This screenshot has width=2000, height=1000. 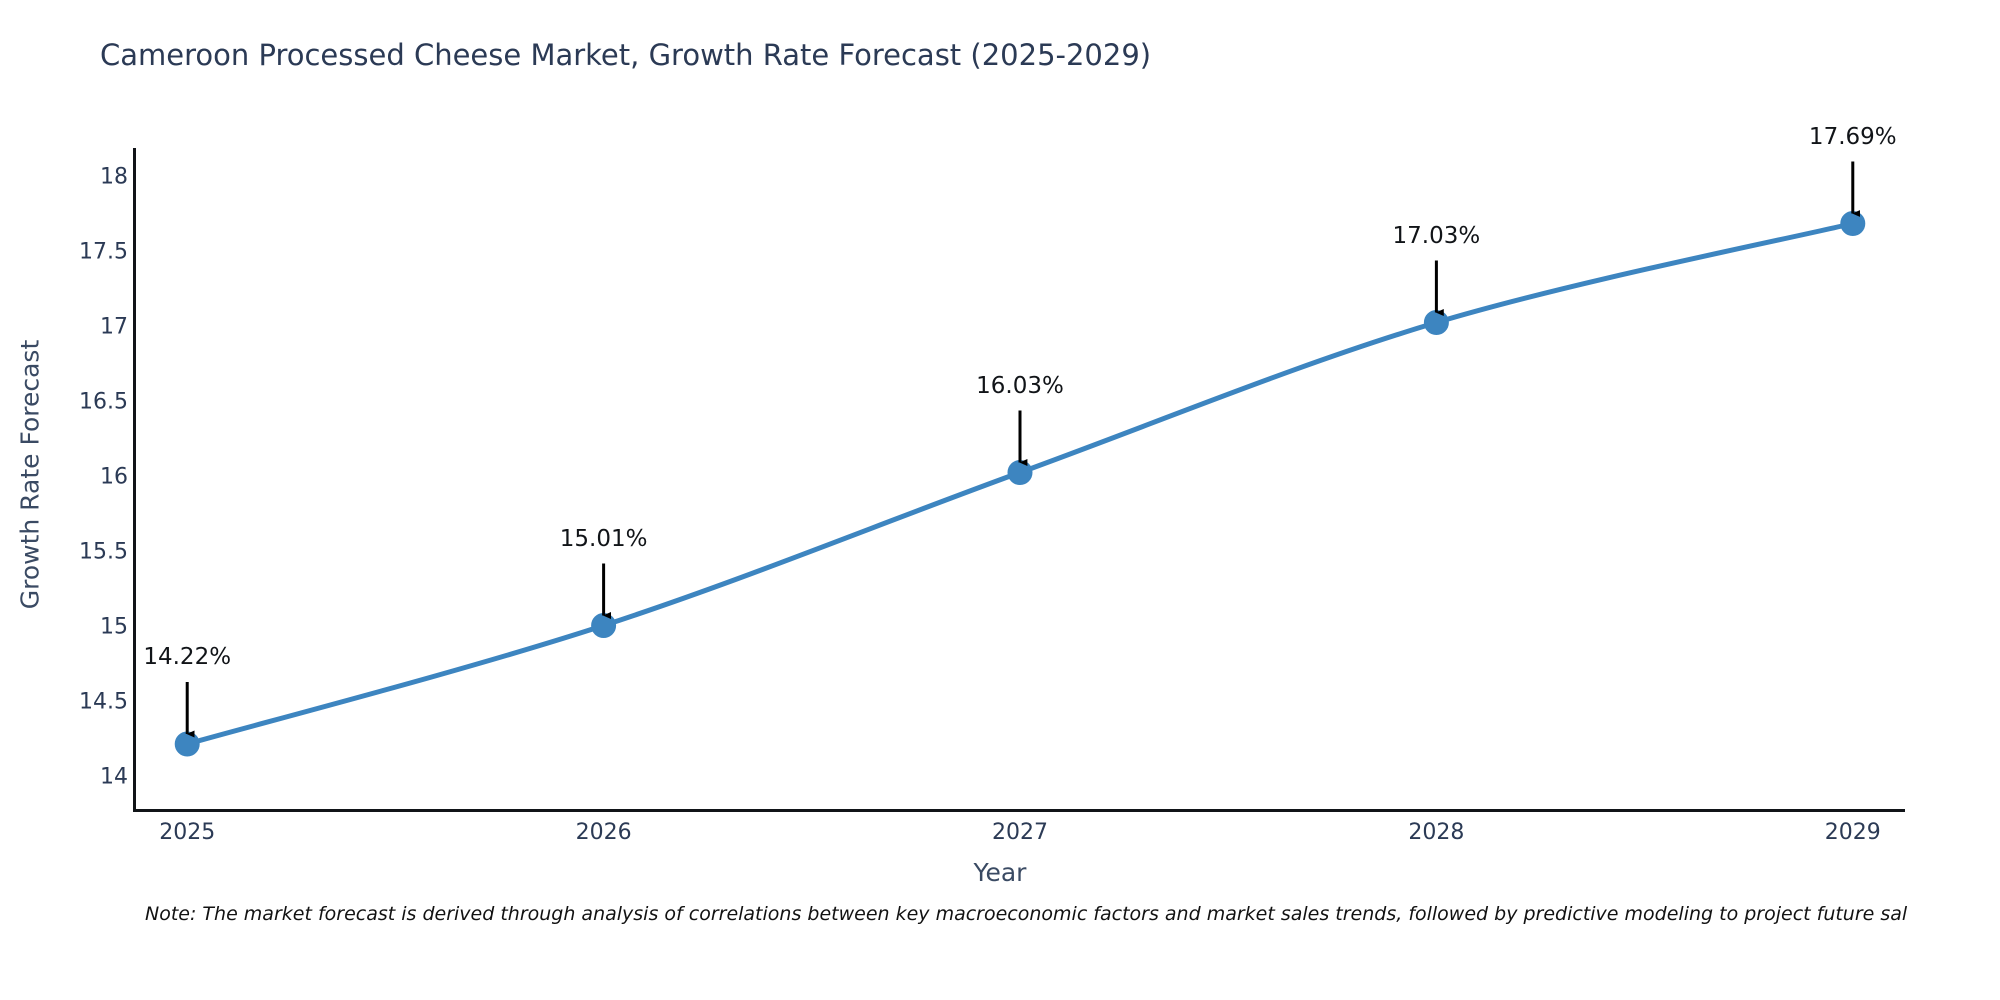 I want to click on y-tick-label: 18, so click(x=114, y=177).